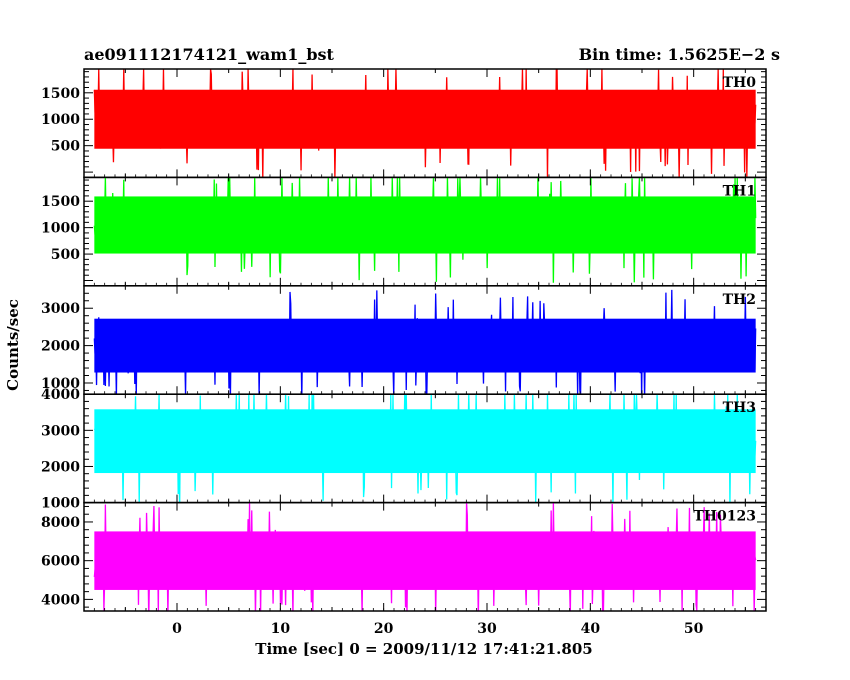  I want to click on series-line-th1, so click(425, 230).